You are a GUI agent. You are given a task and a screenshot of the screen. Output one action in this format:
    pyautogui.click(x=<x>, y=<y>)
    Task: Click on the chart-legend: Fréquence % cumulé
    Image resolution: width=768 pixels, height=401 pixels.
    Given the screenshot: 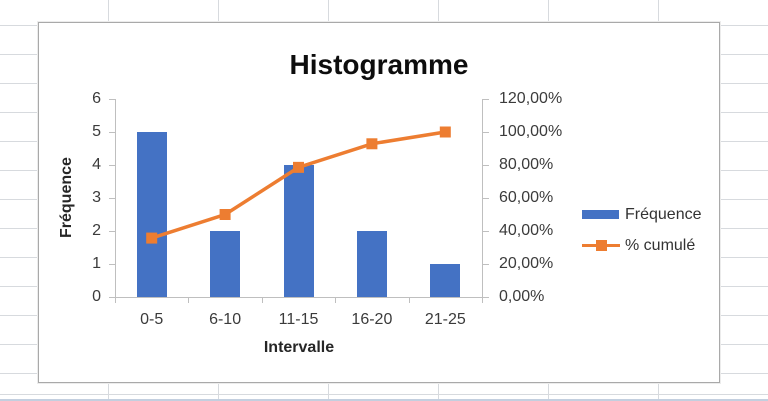 What is the action you would take?
    pyautogui.click(x=642, y=230)
    